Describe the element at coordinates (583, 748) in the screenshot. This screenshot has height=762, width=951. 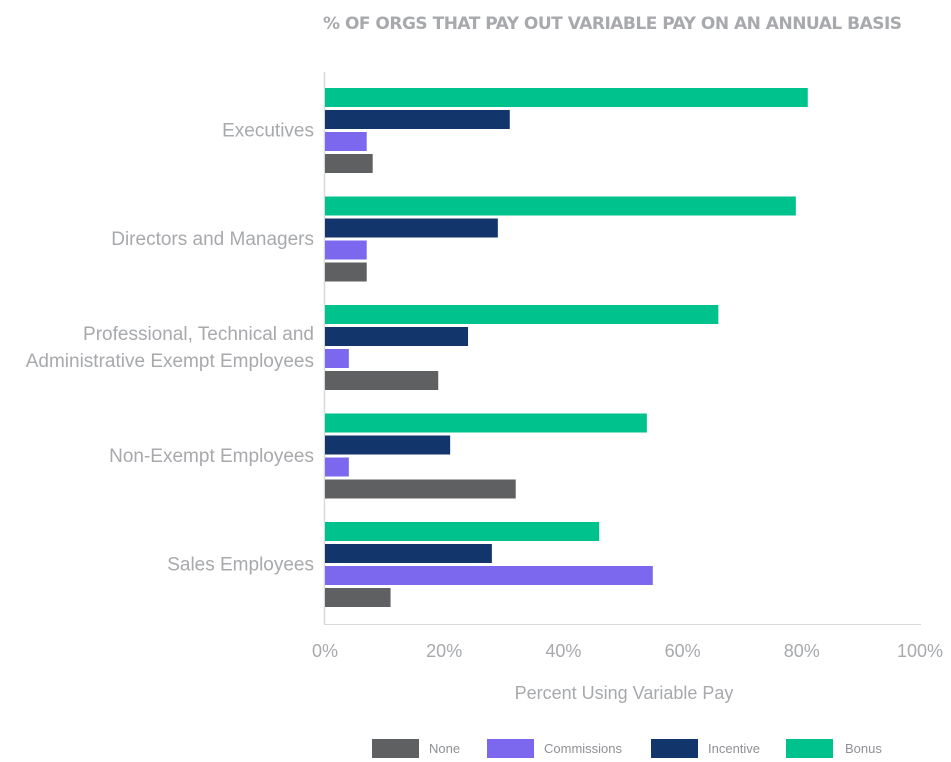
I see `legend-label-commissions: Commissions` at that location.